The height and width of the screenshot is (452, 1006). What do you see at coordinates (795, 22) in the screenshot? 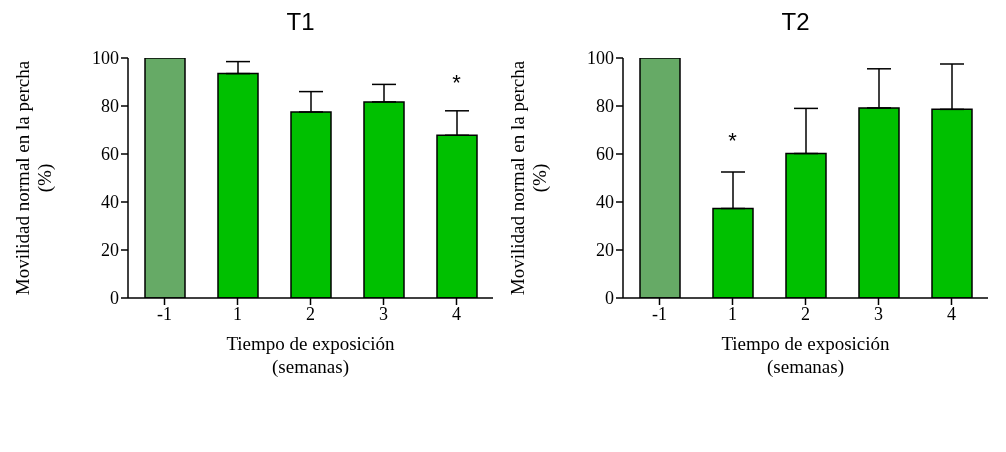
I see `chart-title: T2` at bounding box center [795, 22].